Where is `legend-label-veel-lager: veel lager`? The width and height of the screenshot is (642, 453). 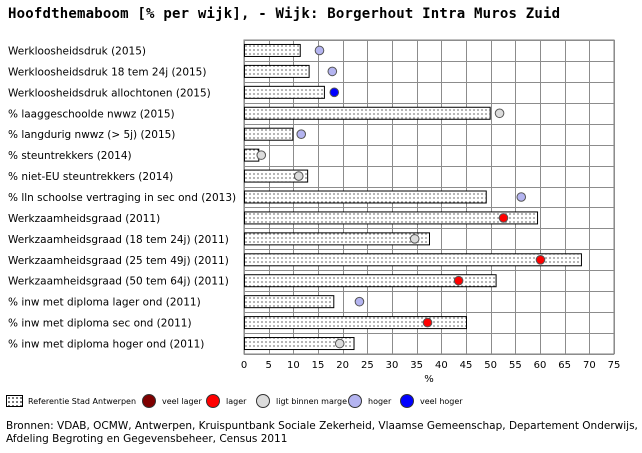 legend-label-veel-lager: veel lager is located at coordinates (182, 401).